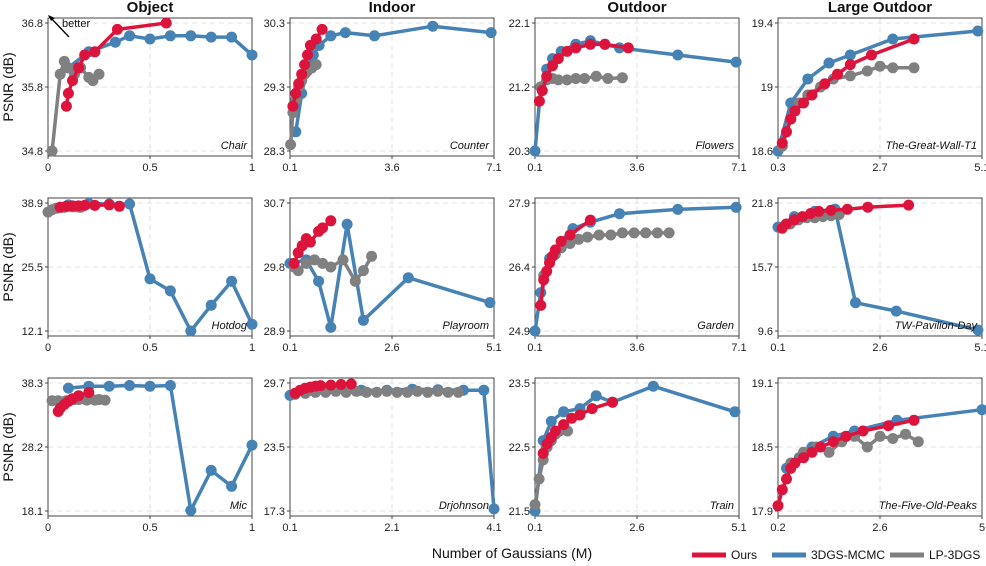 The height and width of the screenshot is (566, 986). Describe the element at coordinates (928, 506) in the screenshot. I see `panel-name: The-Five-Old-Peaks` at that location.